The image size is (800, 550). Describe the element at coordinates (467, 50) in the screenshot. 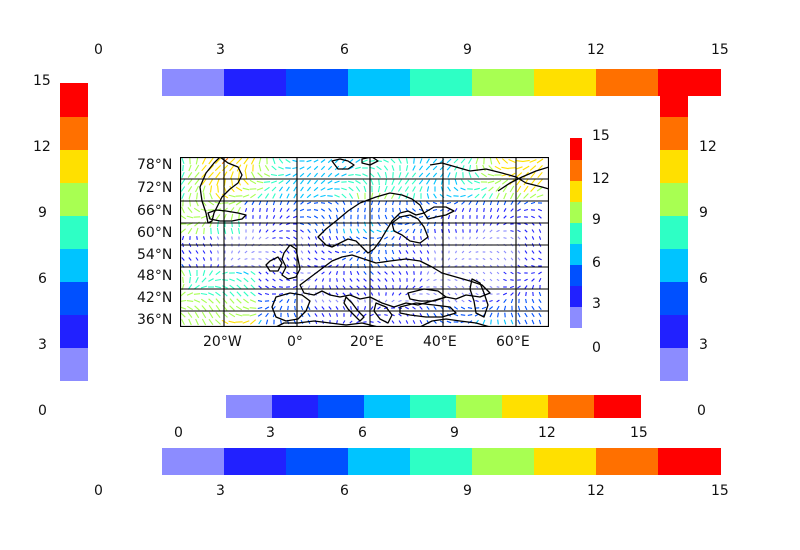

I see `colorbar-top-tick: 9` at that location.